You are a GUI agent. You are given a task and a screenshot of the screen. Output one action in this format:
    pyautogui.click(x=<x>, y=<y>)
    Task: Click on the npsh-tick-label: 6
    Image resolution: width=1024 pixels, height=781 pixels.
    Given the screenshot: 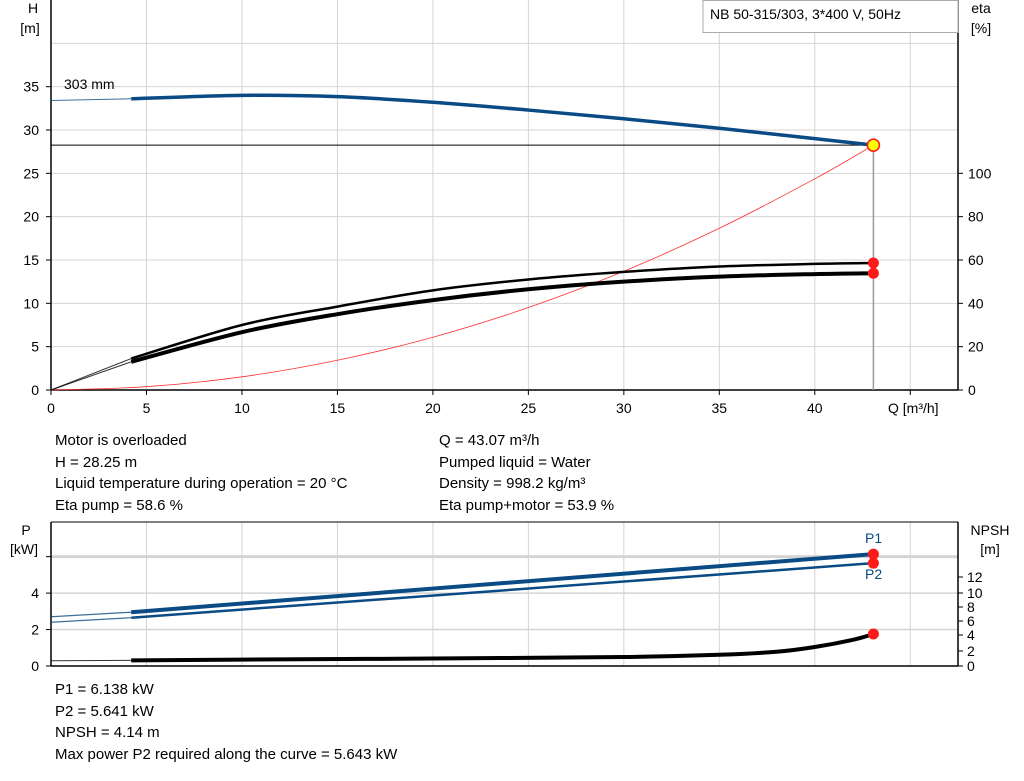 What is the action you would take?
    pyautogui.click(x=971, y=621)
    